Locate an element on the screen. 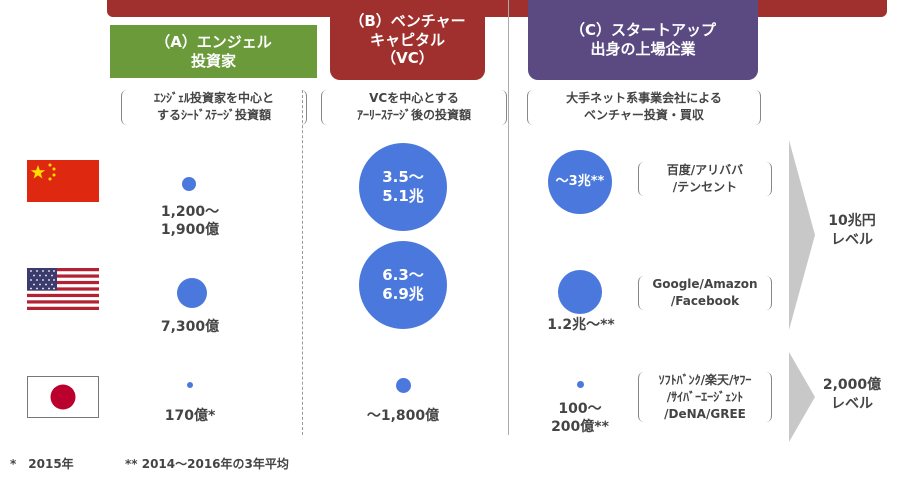 Image resolution: width=900 pixels, height=483 pixels. level-label-bottom: 2,000億 レベル is located at coordinates (852, 394).